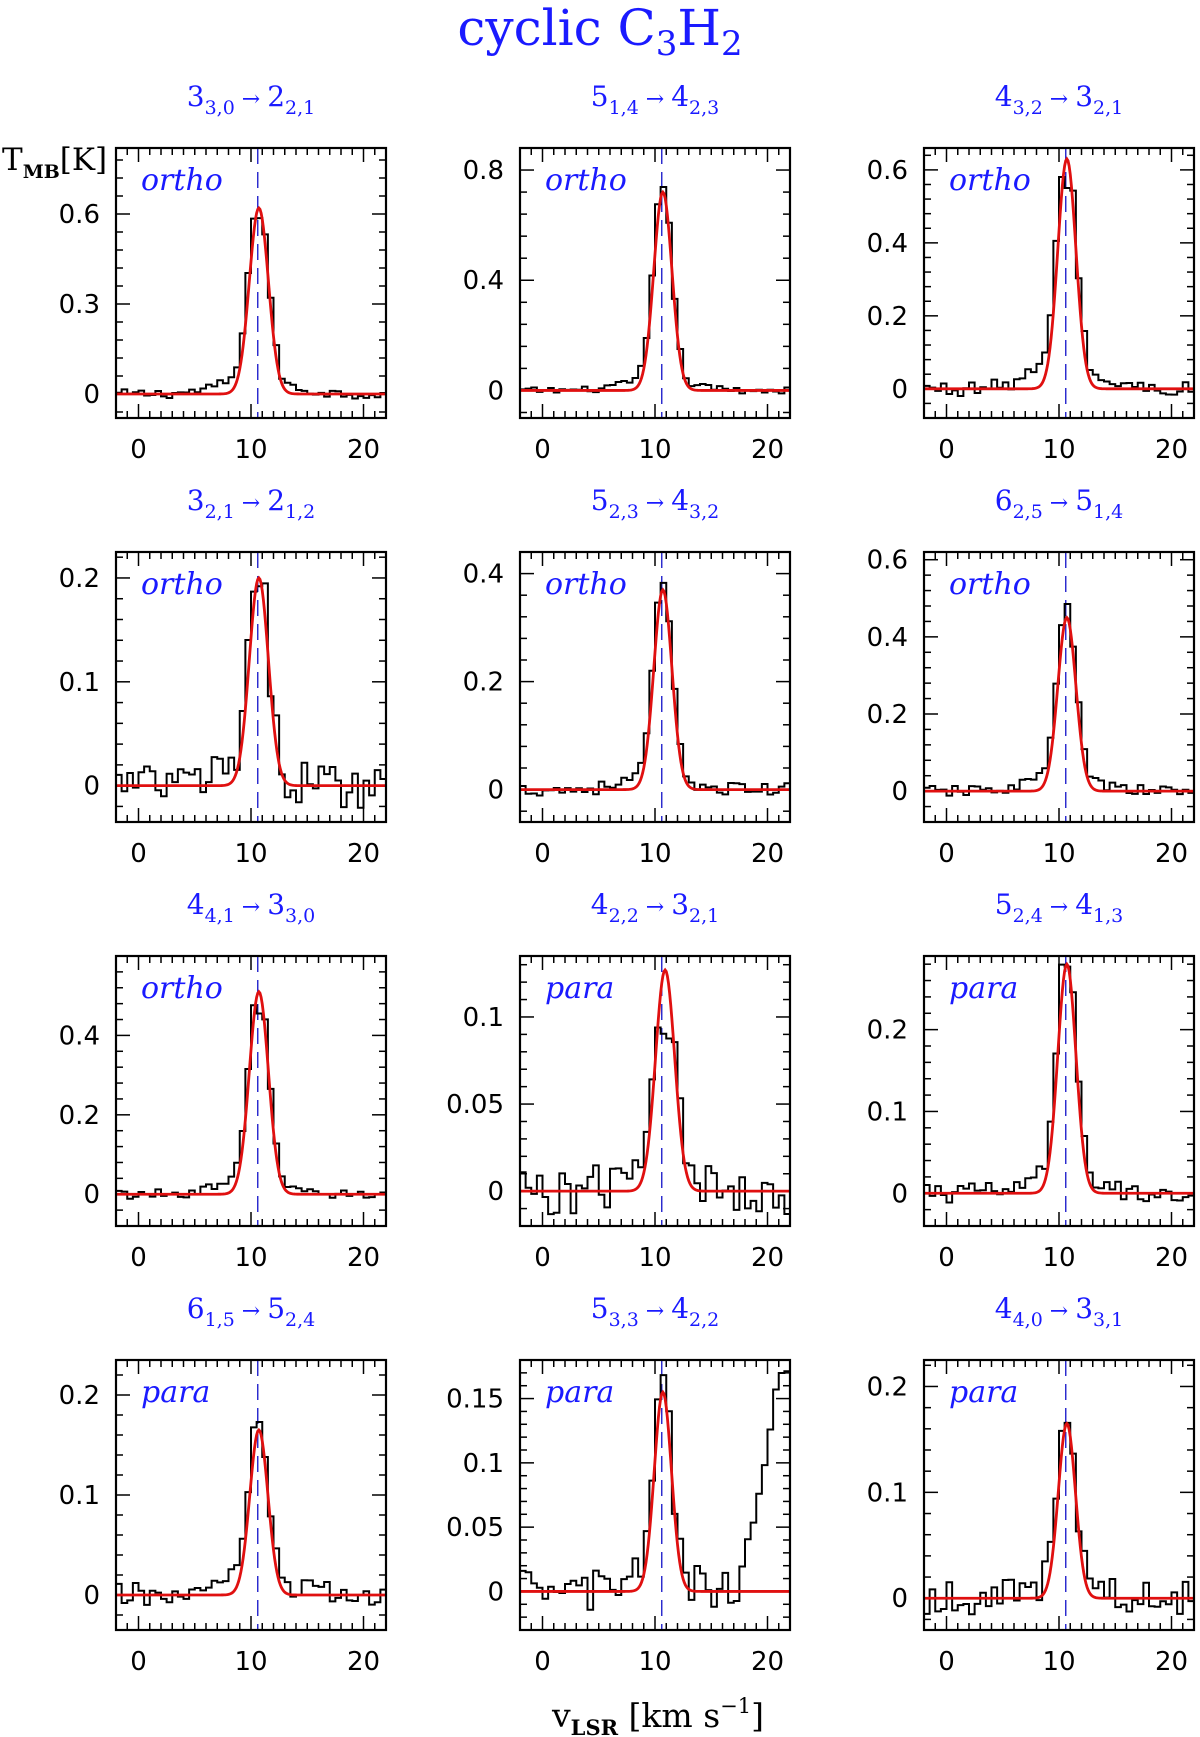 Image resolution: width=1200 pixels, height=1737 pixels. What do you see at coordinates (251, 907) in the screenshot?
I see `transition-label: 44,1 → 33,0` at bounding box center [251, 907].